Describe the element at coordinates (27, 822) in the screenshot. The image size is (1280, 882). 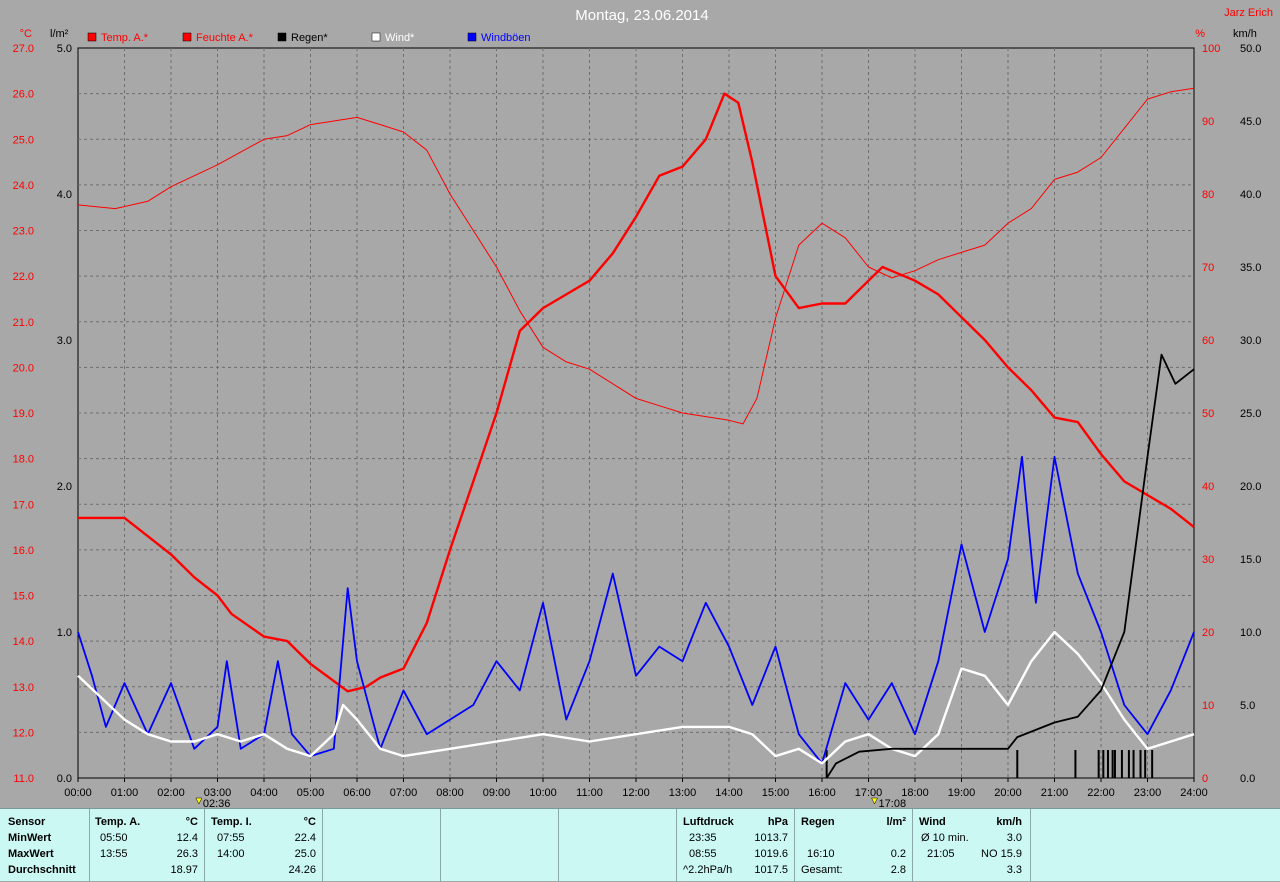
I see `sensor-header: Sensor` at that location.